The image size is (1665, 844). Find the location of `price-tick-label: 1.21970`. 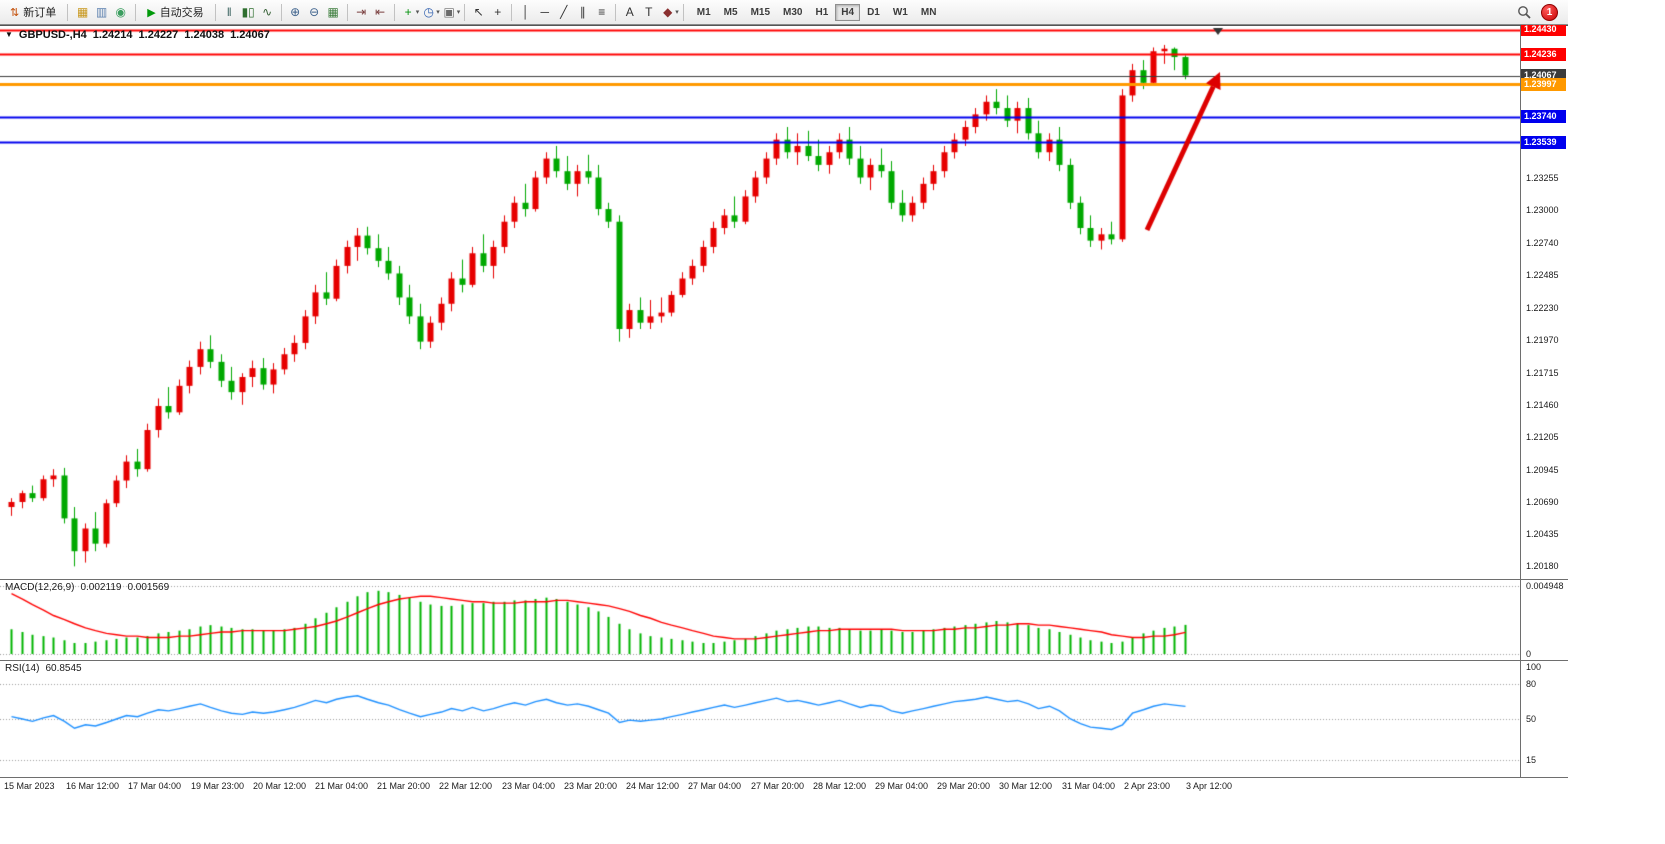

price-tick-label: 1.21970 is located at coordinates (1542, 340).